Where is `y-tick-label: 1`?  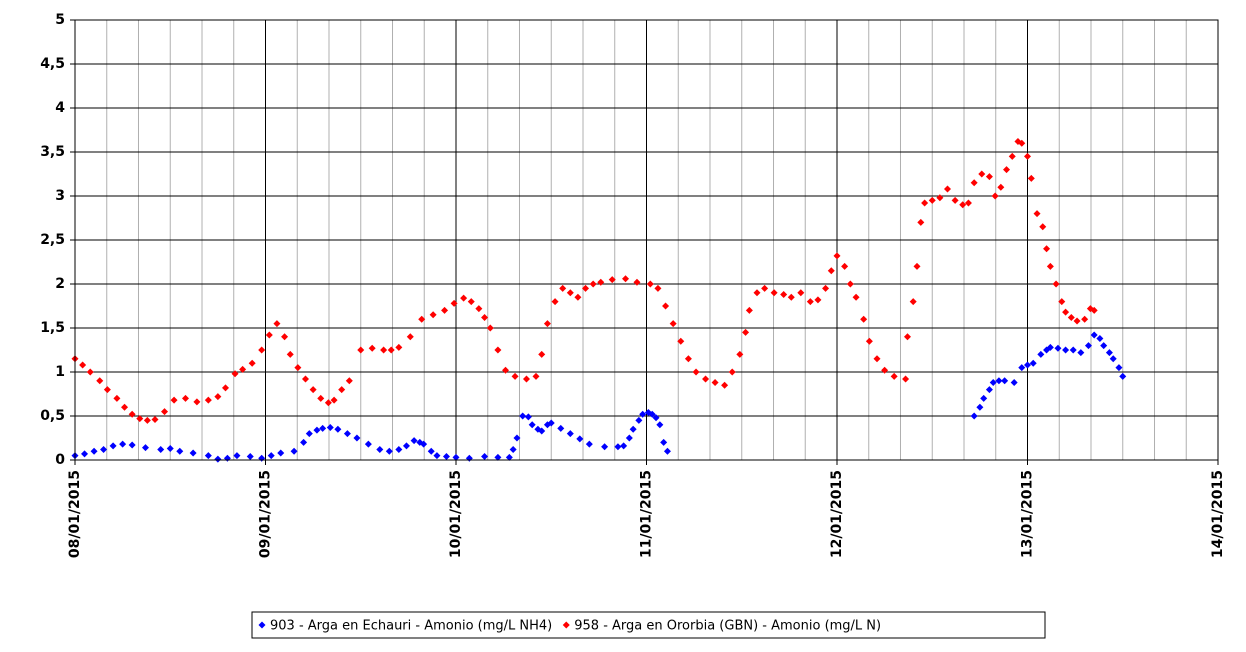
y-tick-label: 1 is located at coordinates (60, 372).